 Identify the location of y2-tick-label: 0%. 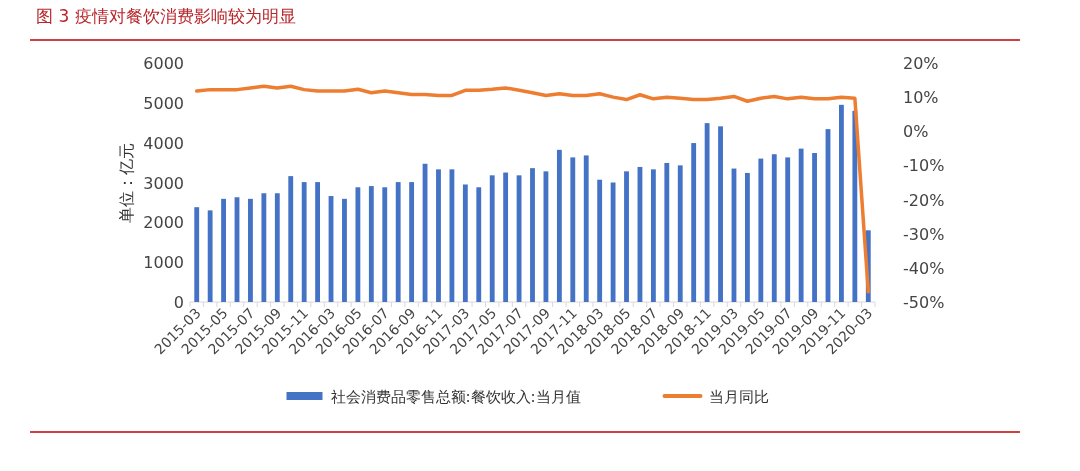
(916, 132).